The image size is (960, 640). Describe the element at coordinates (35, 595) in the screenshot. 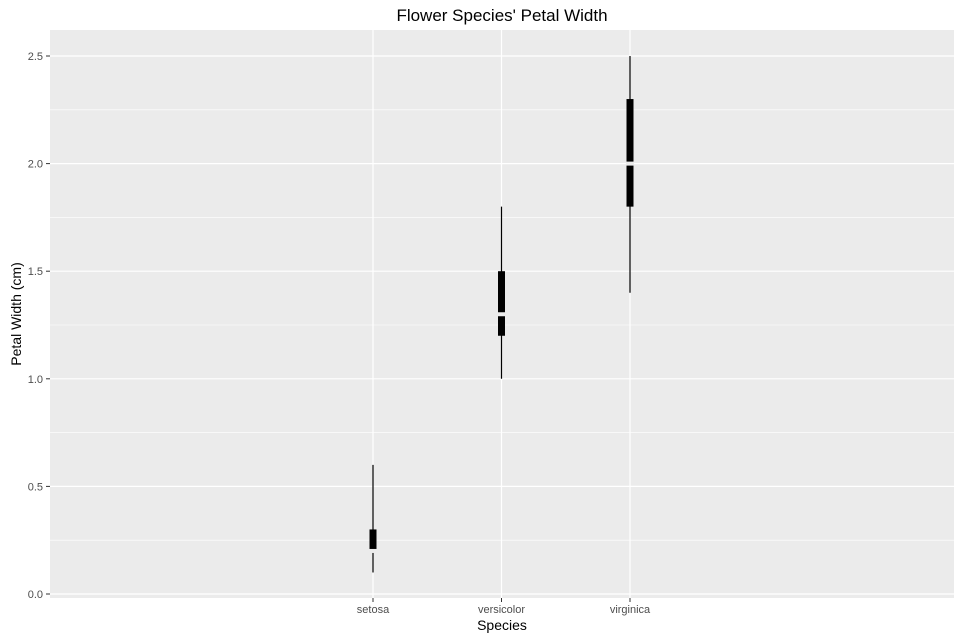

I see `y-tick-label: 0.0` at that location.